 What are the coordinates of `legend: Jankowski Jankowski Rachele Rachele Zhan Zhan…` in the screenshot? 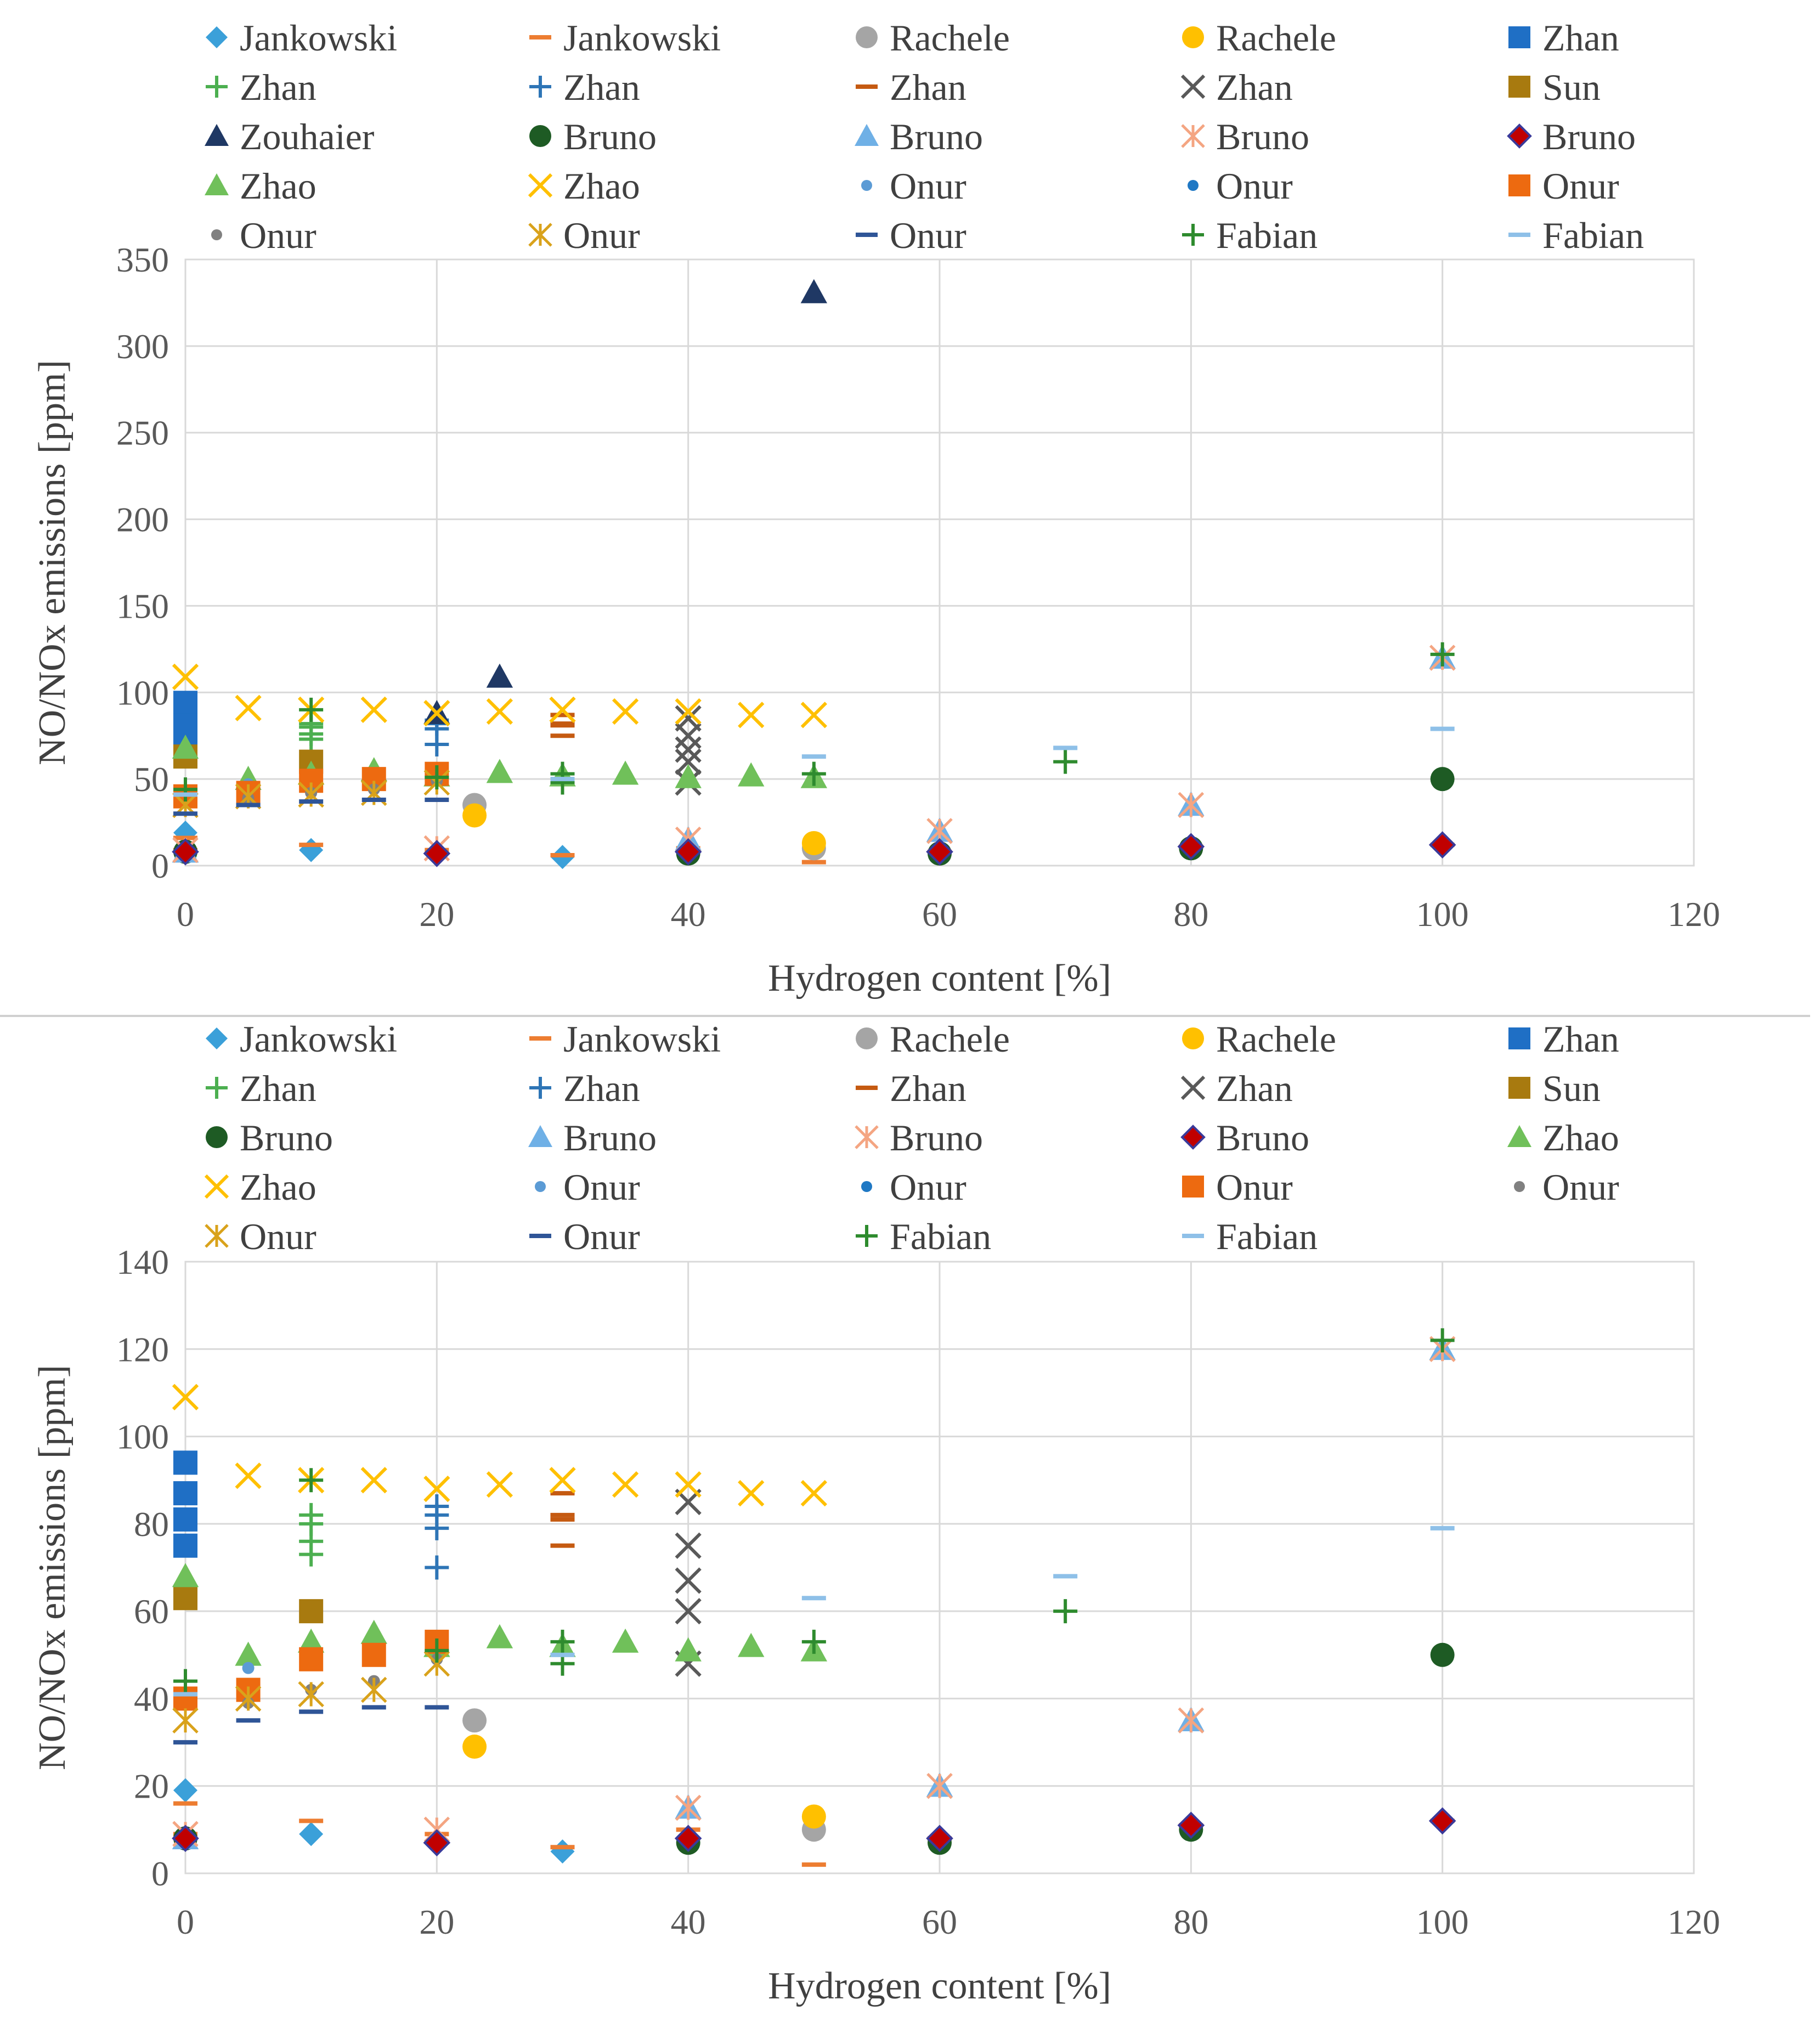 It's located at (924, 136).